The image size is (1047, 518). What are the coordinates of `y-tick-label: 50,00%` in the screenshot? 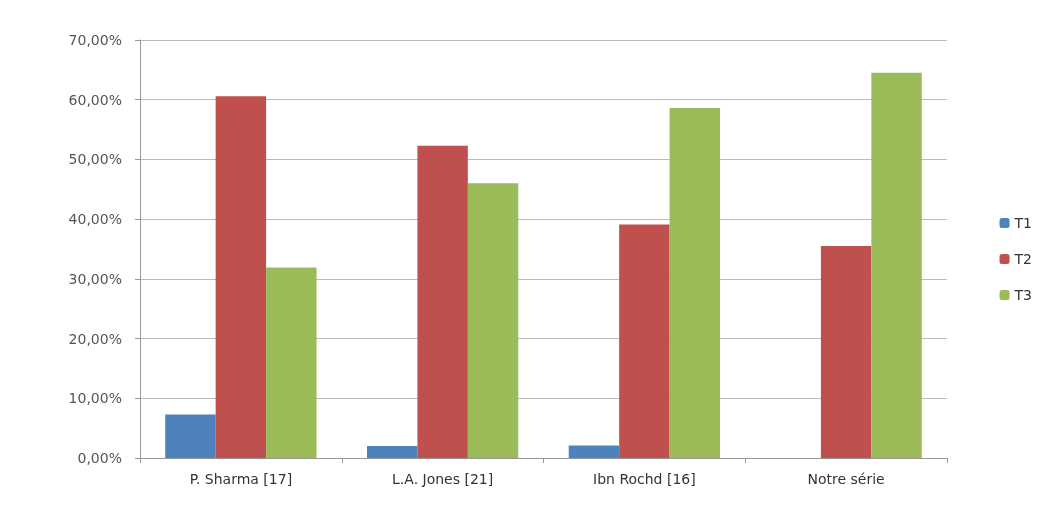 It's located at (95, 159).